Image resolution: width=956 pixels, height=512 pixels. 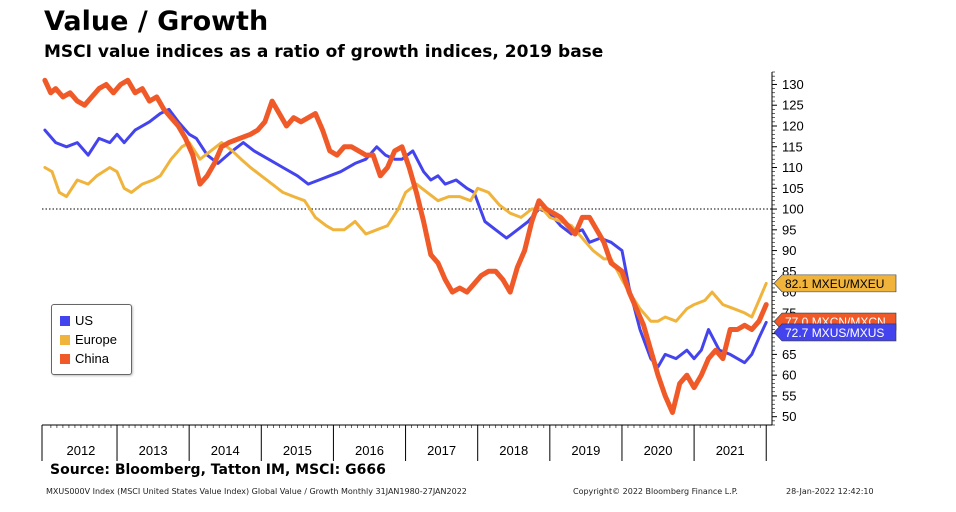 What do you see at coordinates (793, 209) in the screenshot?
I see `y-tick-label-100: 100` at bounding box center [793, 209].